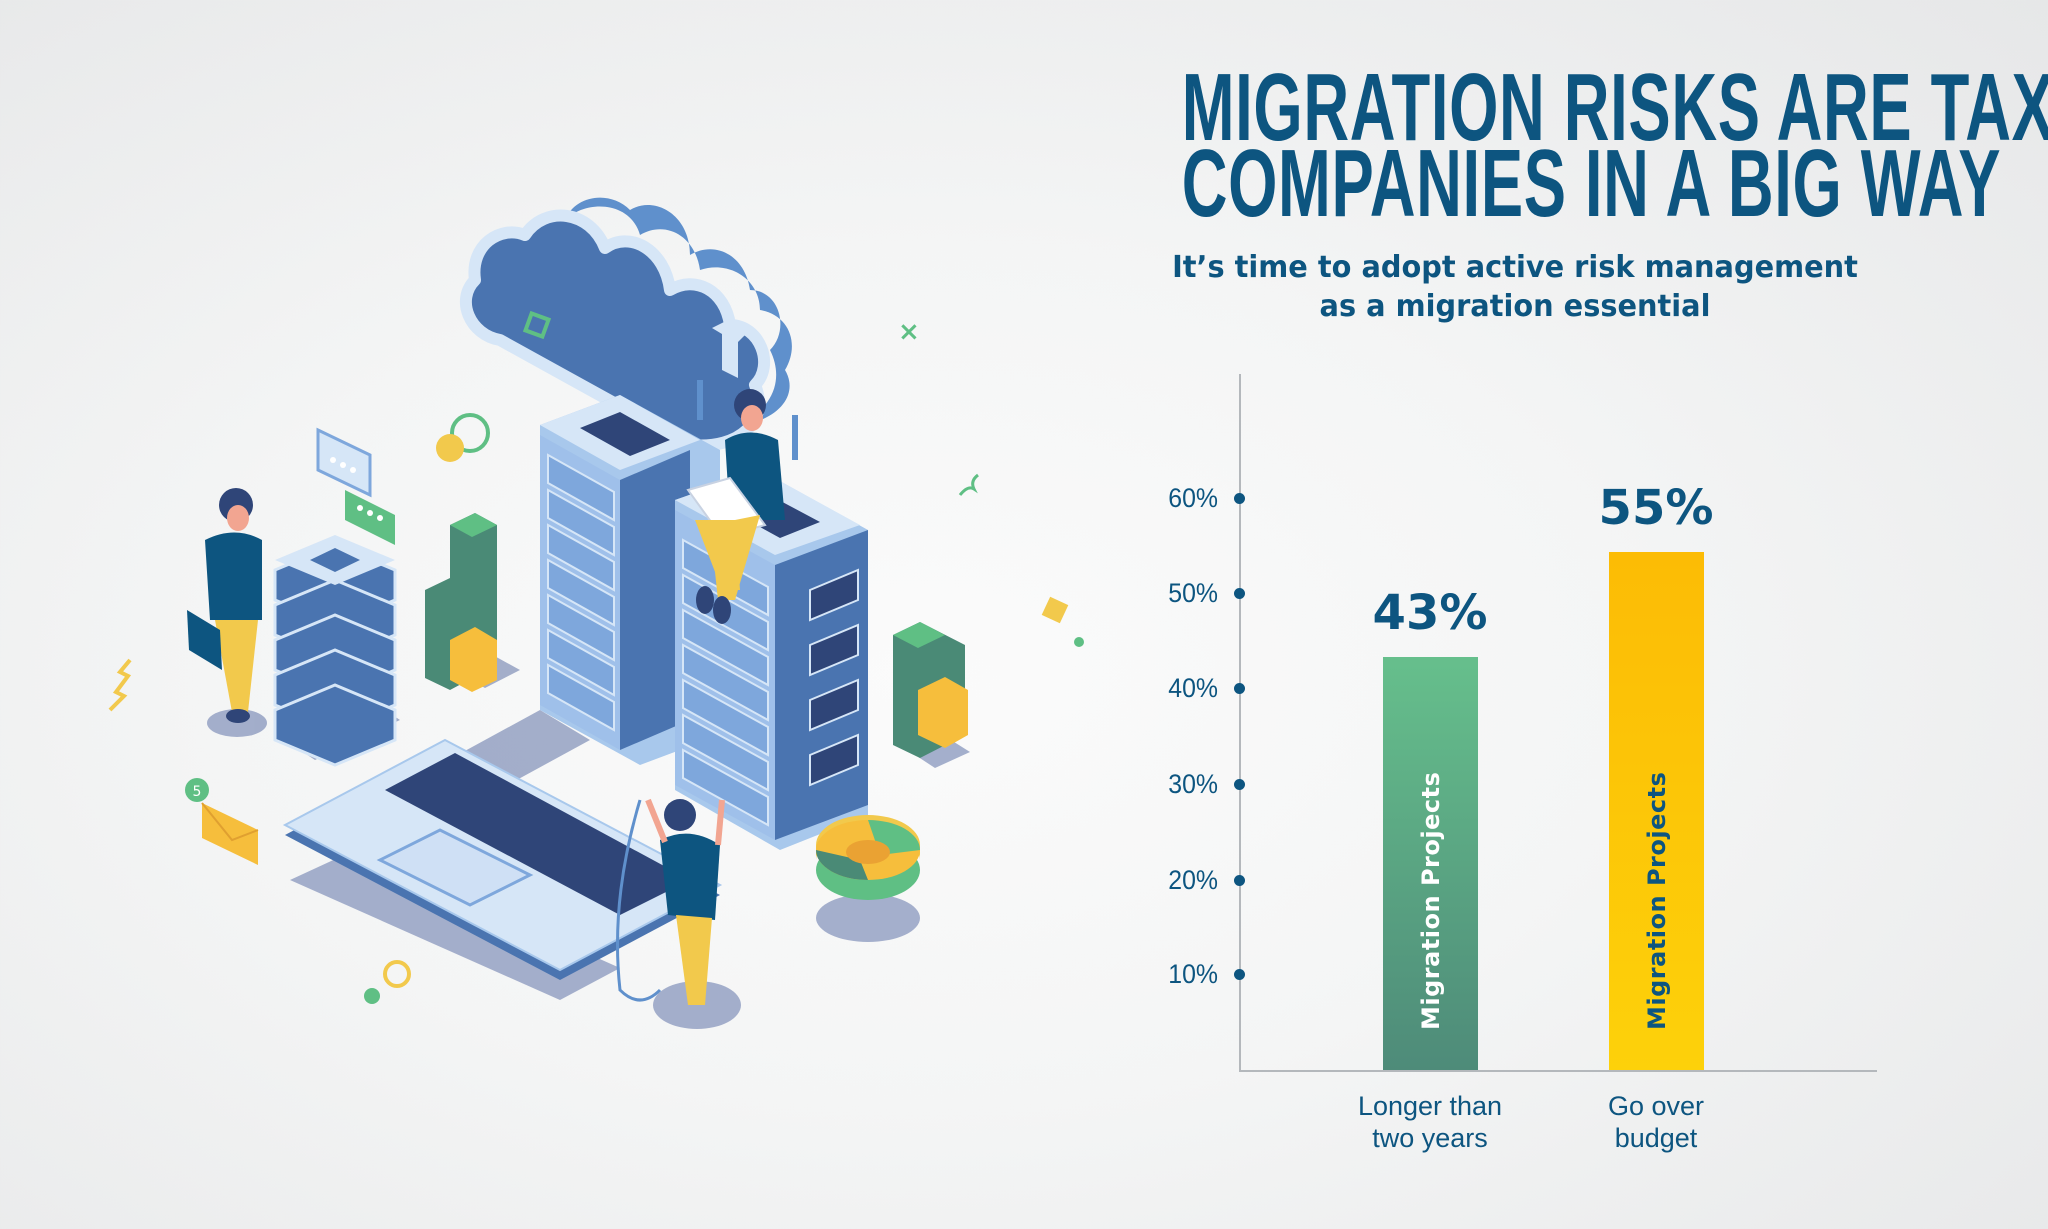  Describe the element at coordinates (1558, 1071) in the screenshot. I see `x-axis-line` at that location.